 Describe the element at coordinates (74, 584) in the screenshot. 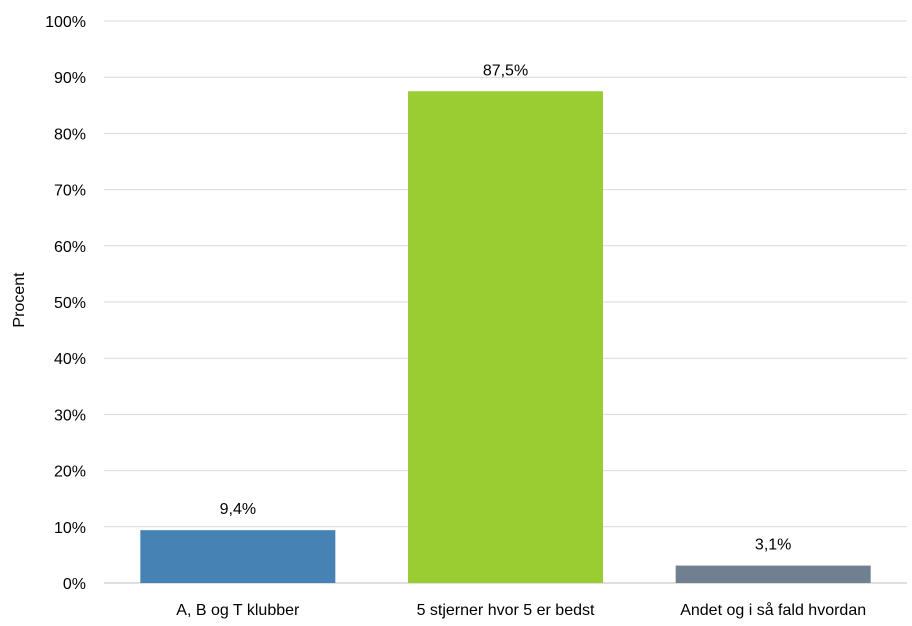

I see `y-tick-label: 0%` at that location.